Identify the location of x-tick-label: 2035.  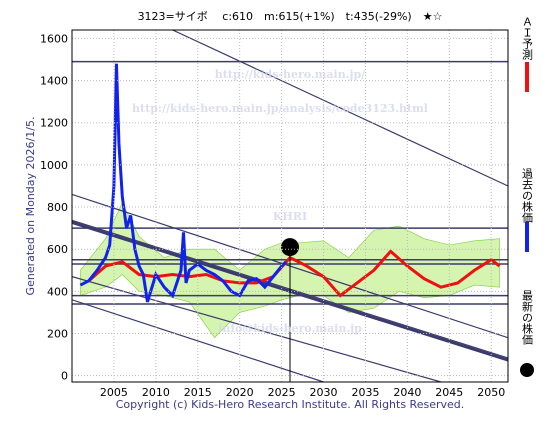
(365, 392).